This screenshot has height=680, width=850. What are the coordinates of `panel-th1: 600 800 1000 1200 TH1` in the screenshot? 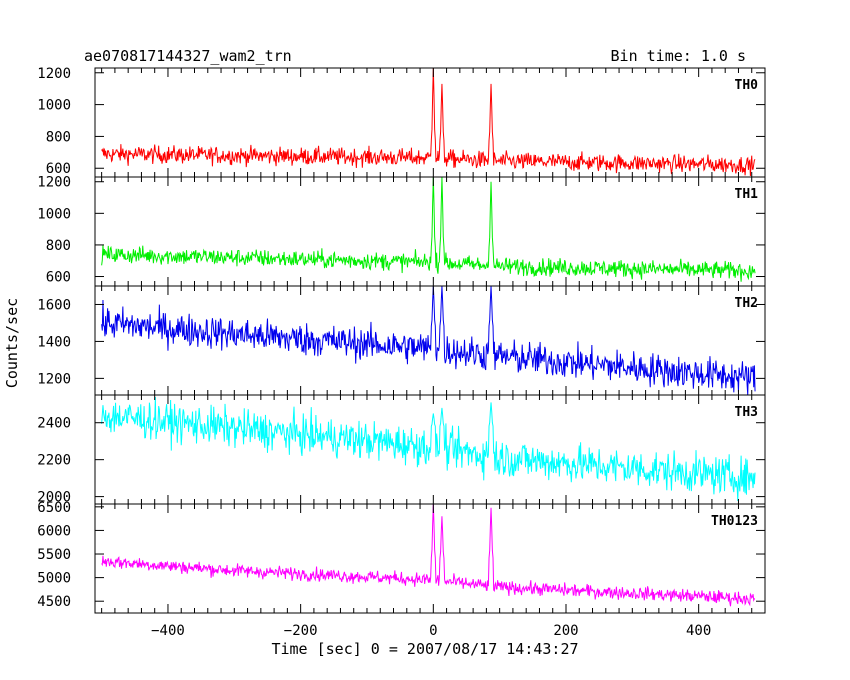 It's located at (401, 231).